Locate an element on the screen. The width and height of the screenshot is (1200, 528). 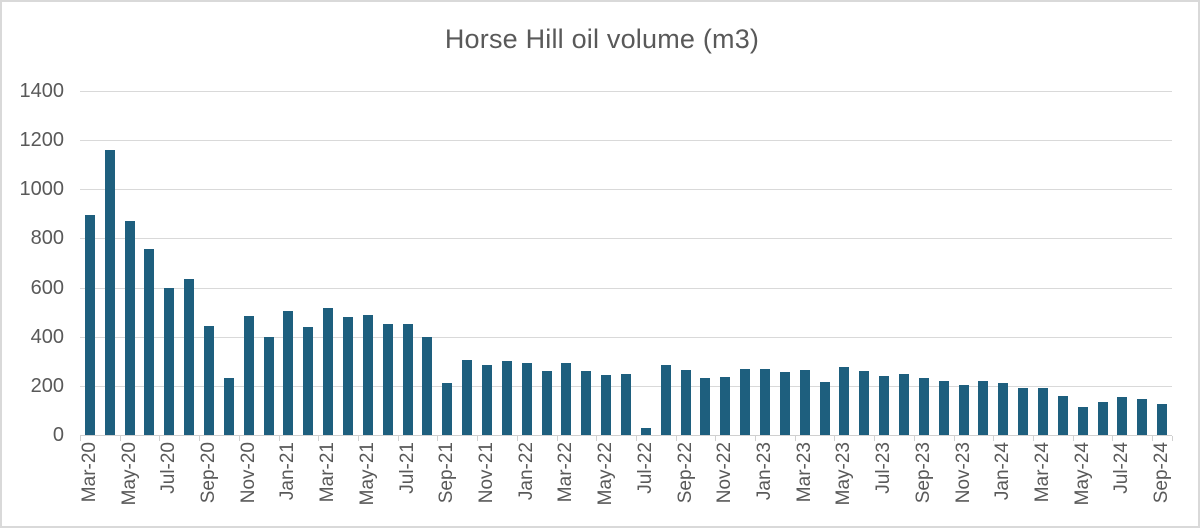
x-axis-label: Mar-20 is located at coordinates (89, 472).